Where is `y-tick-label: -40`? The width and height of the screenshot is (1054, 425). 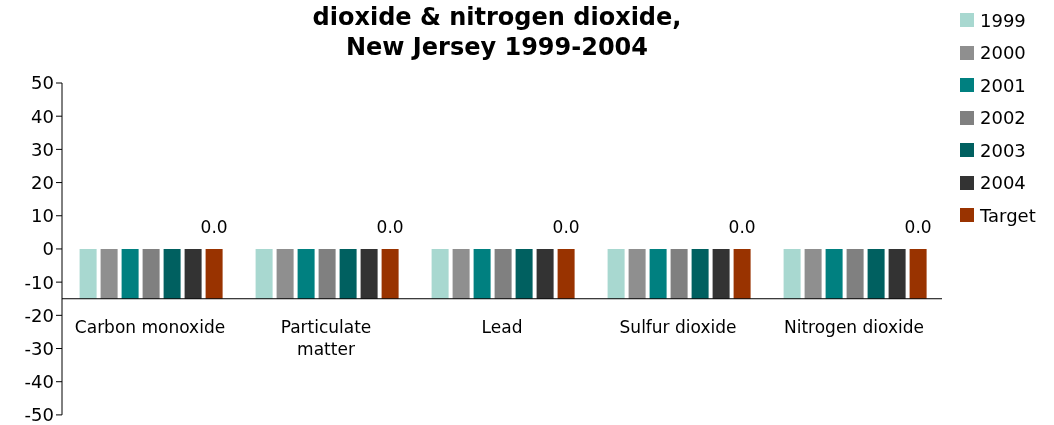 y-tick-label: -40 is located at coordinates (39, 382).